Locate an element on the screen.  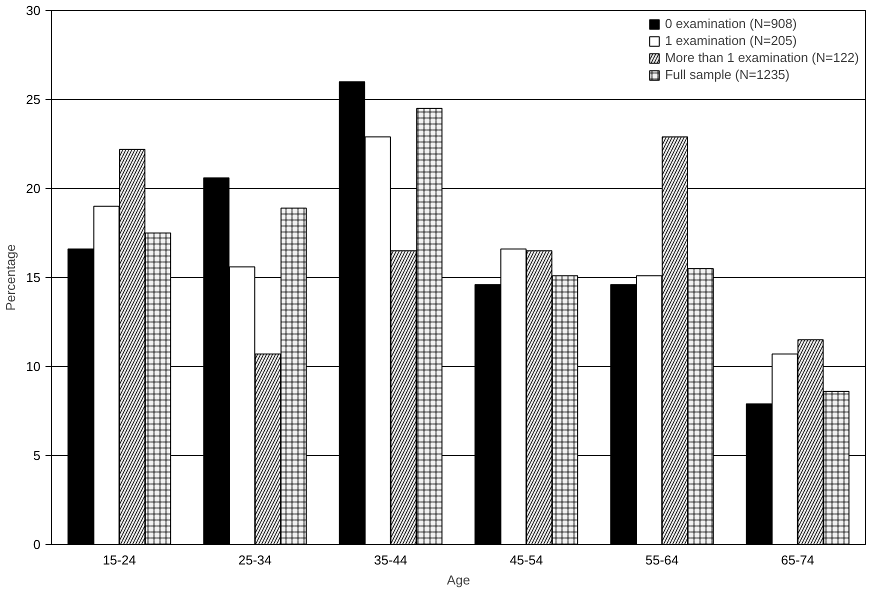
x-axis-title: Age is located at coordinates (458, 580).